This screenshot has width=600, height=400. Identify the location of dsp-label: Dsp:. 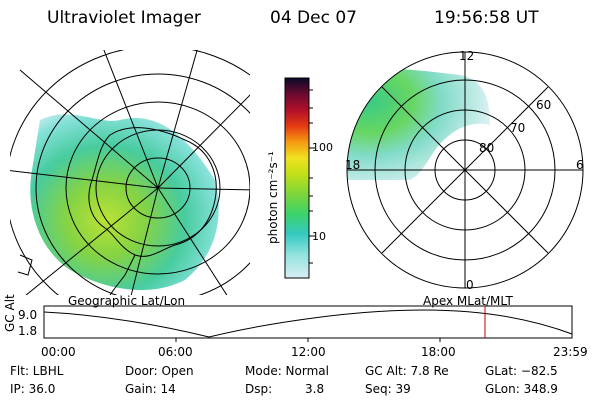
(259, 389).